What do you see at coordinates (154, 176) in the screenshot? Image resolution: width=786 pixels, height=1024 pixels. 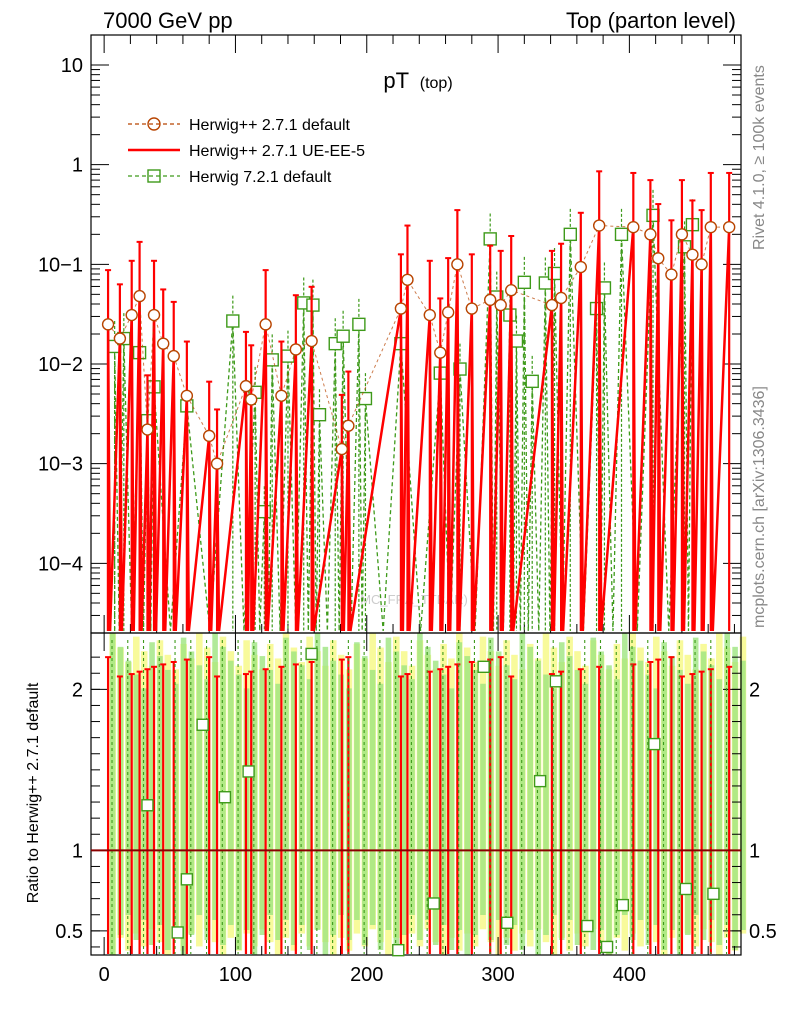 I see `open-square-marker-icon` at bounding box center [154, 176].